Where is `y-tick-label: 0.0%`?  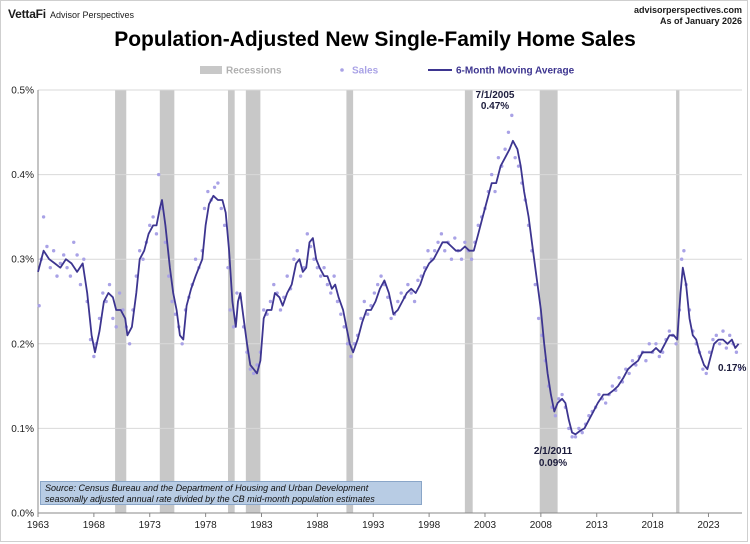
y-tick-label: 0.0% is located at coordinates (22, 514).